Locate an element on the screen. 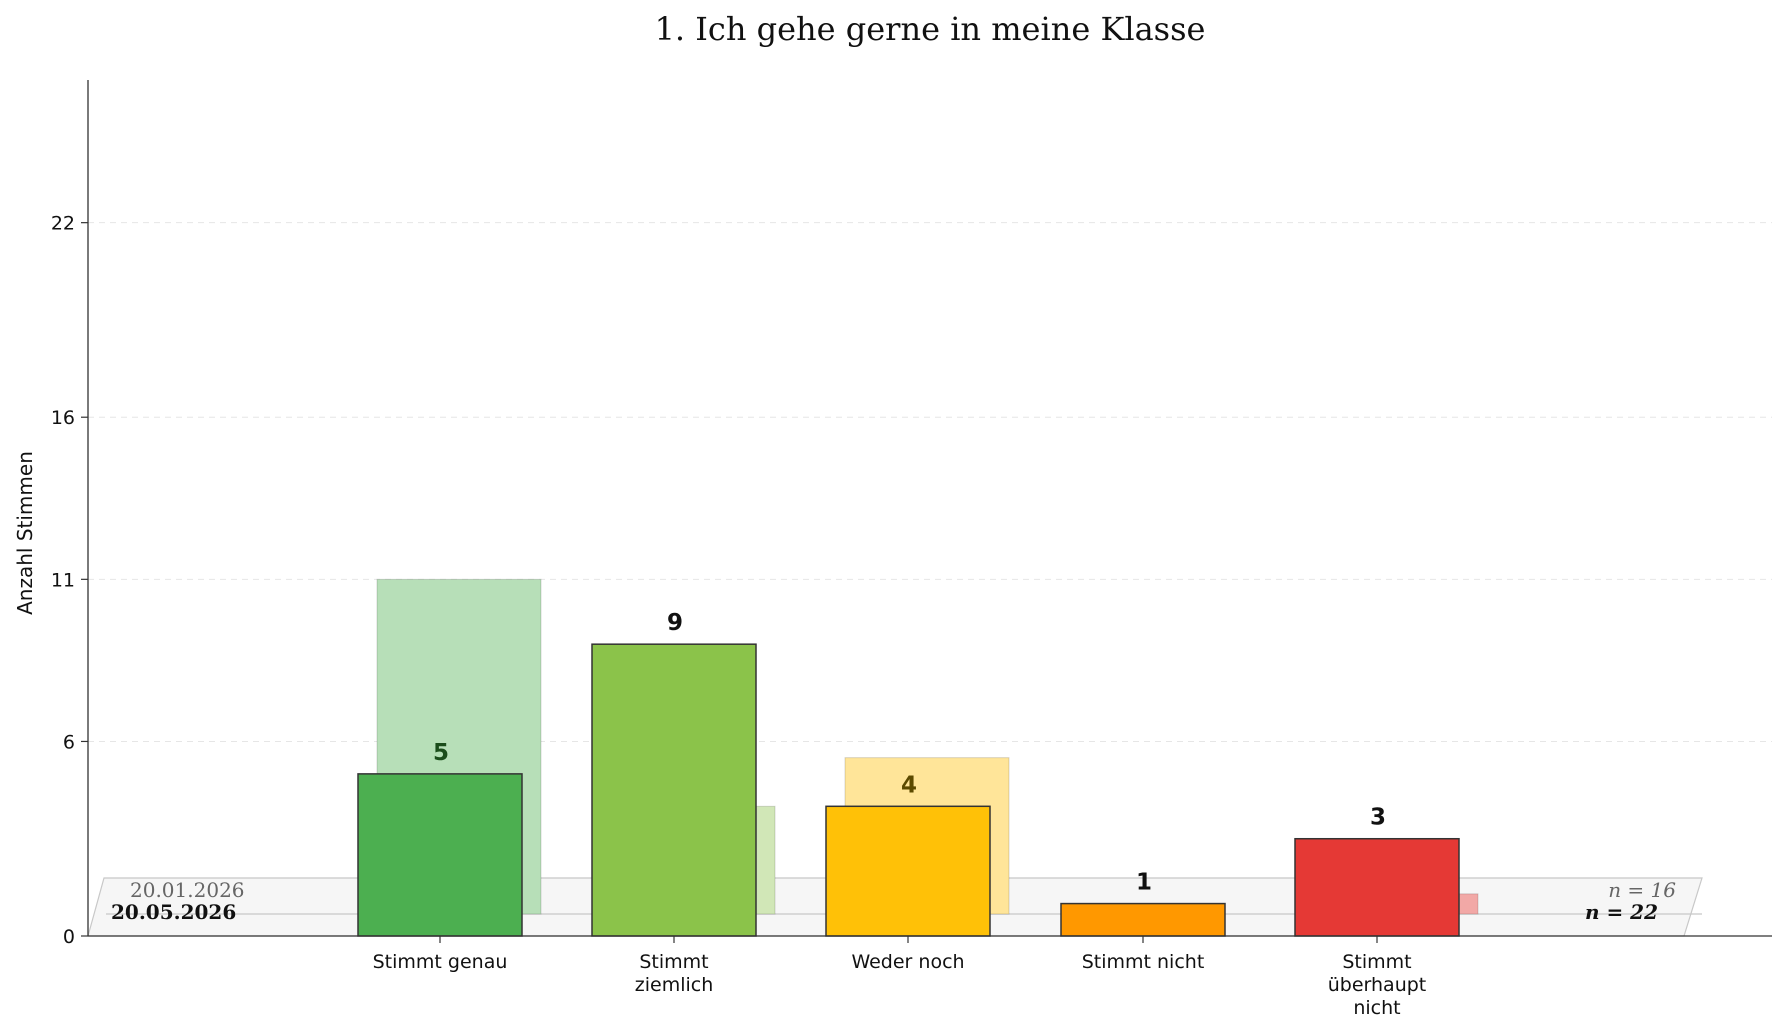 The width and height of the screenshot is (1785, 1031). x-tick-label: Stimmt nicht is located at coordinates (1143, 962).